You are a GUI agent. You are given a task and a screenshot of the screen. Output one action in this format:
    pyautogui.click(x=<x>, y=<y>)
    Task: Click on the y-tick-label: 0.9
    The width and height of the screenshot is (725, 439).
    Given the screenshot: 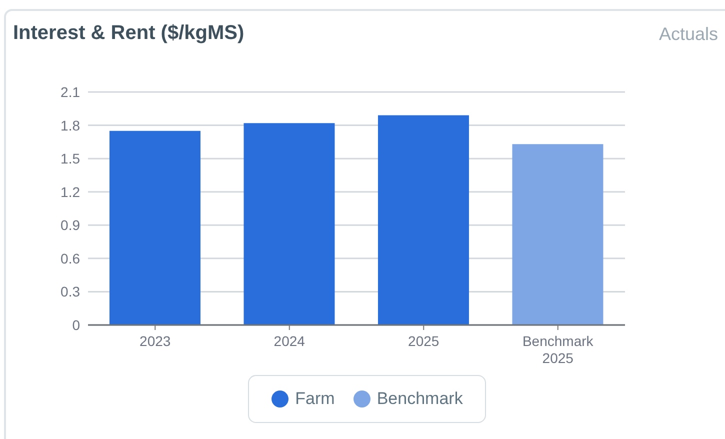 What is the action you would take?
    pyautogui.click(x=70, y=225)
    